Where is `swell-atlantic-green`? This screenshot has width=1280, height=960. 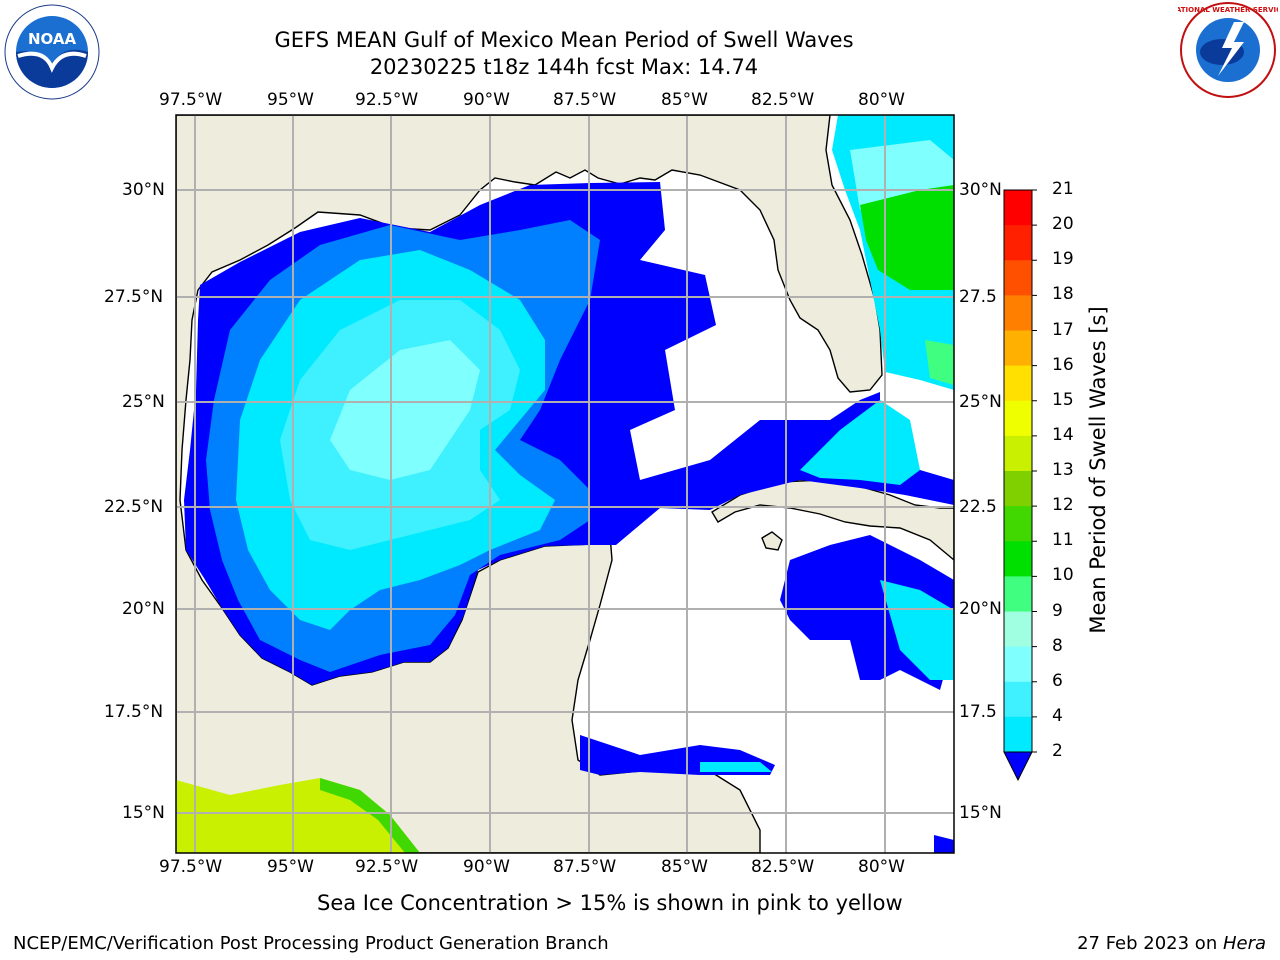
swell-atlantic-green is located at coordinates (907, 237).